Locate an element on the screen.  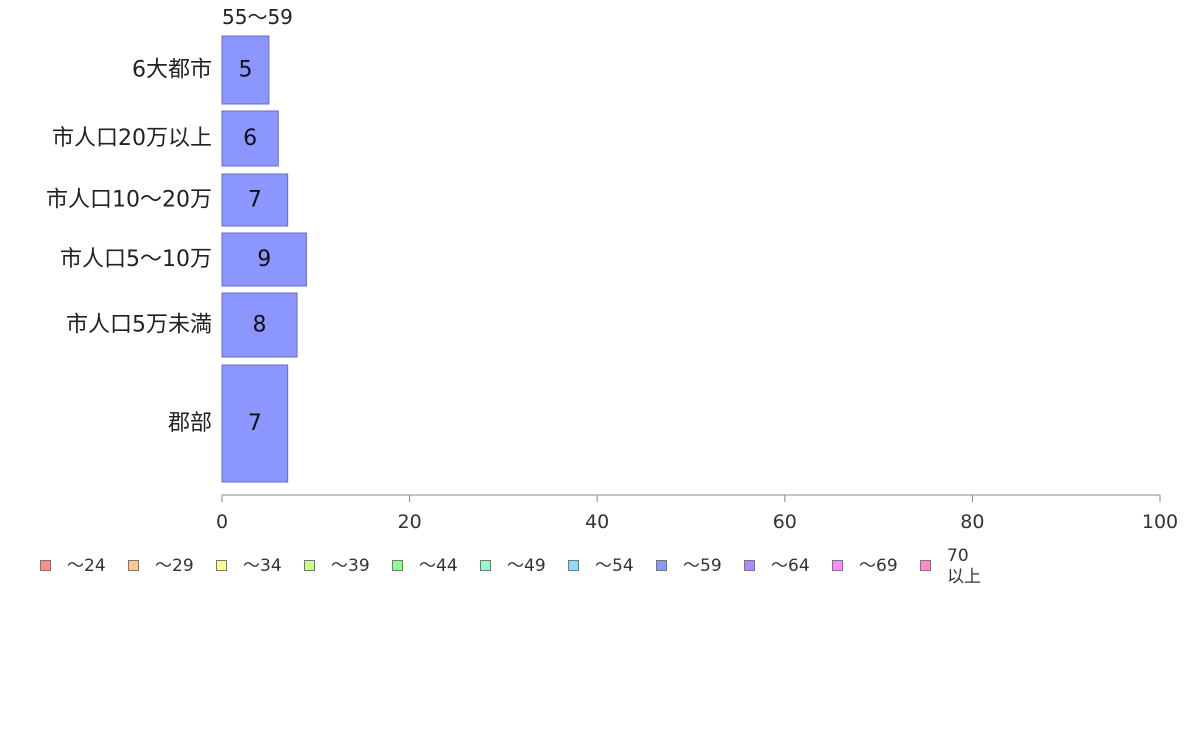
series-label: 55〜59 is located at coordinates (257, 17).